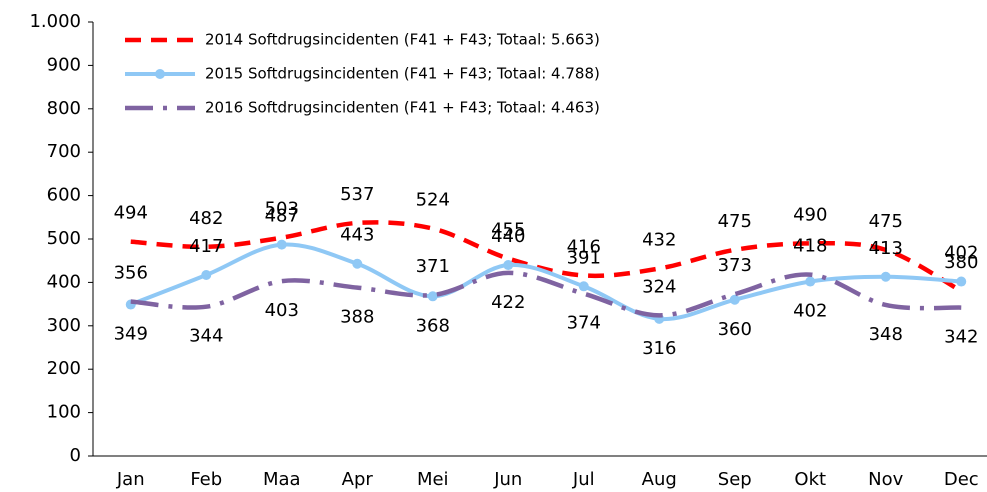 The width and height of the screenshot is (987, 492). I want to click on x-tick-label: Dec, so click(961, 479).